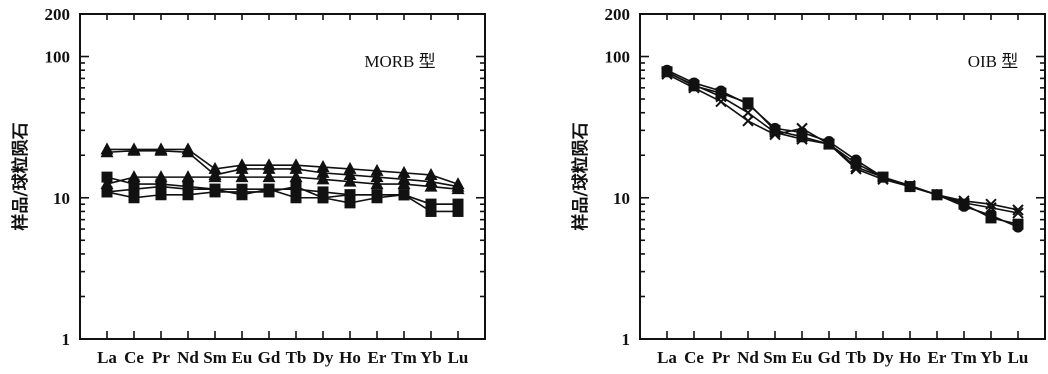 The height and width of the screenshot is (374, 1048). What do you see at coordinates (399, 61) in the screenshot?
I see `chart-title: MORB 型` at bounding box center [399, 61].